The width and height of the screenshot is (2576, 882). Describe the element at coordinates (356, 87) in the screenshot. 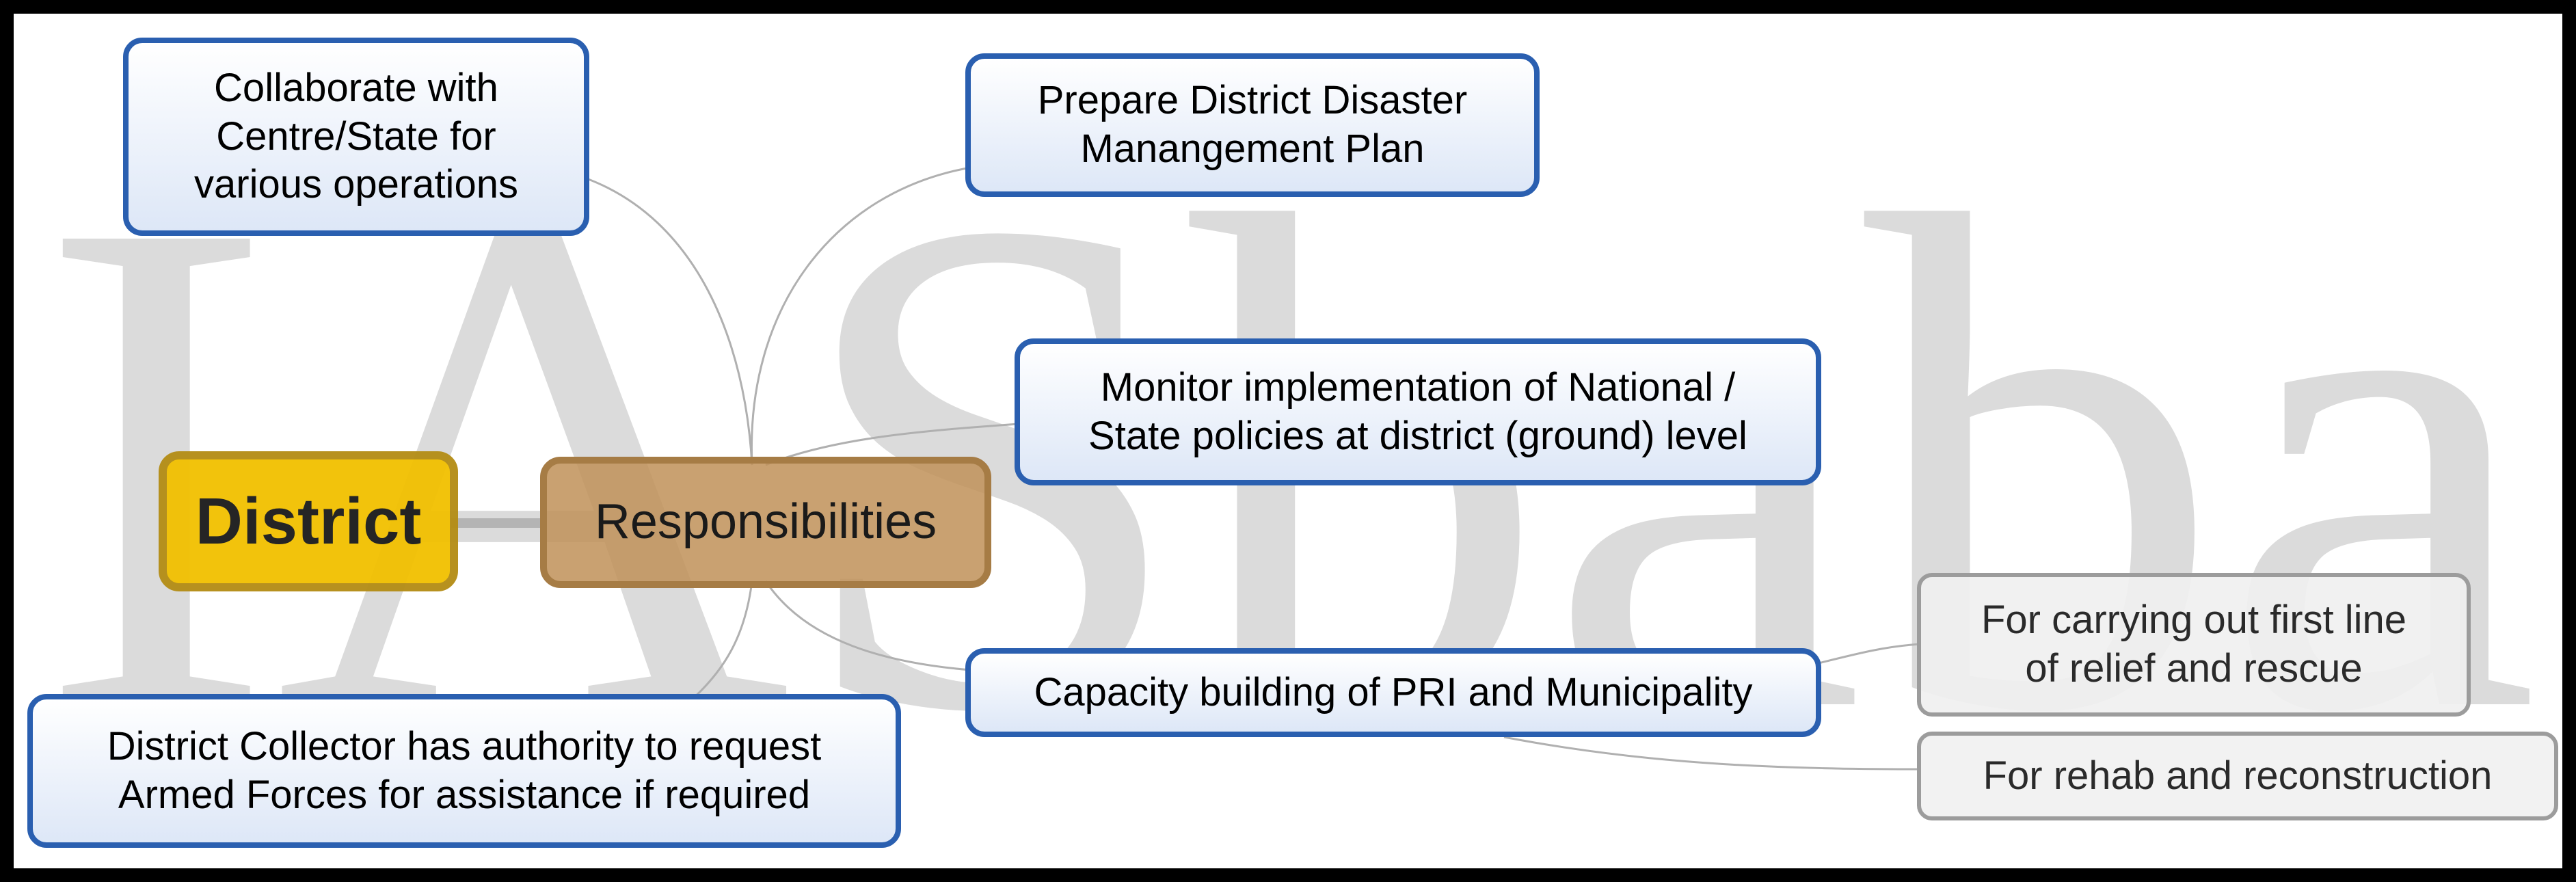

I see `node-line: Collaborate with` at that location.